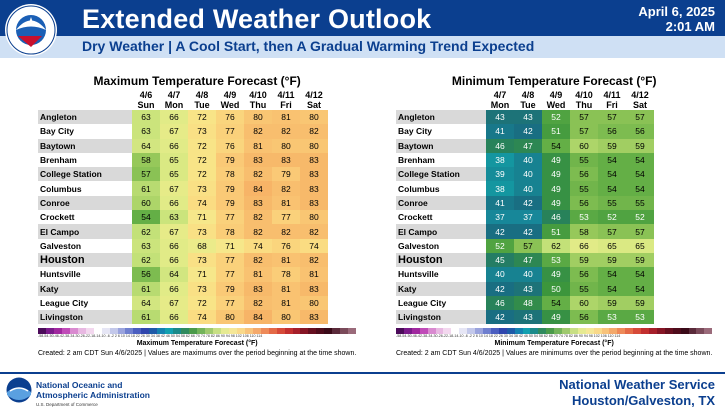 The image size is (725, 408). Describe the element at coordinates (556, 231) in the screenshot. I see `temp-cell: 51` at that location.